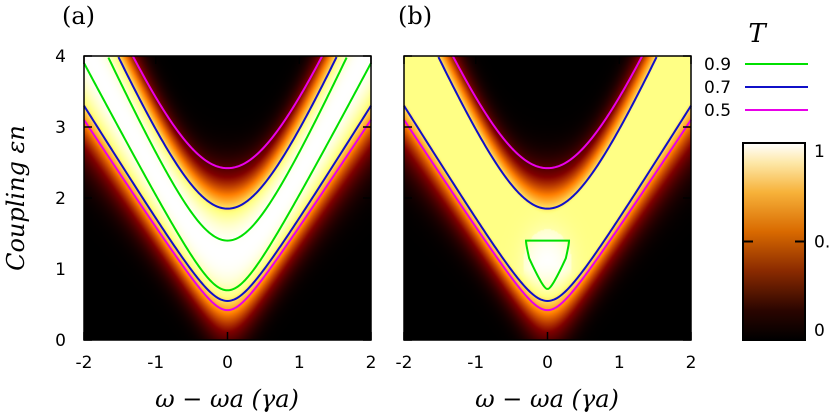 The width and height of the screenshot is (830, 419). What do you see at coordinates (547, 399) in the screenshot?
I see `x-axis-label-b: ω − ωa (γa)` at bounding box center [547, 399].